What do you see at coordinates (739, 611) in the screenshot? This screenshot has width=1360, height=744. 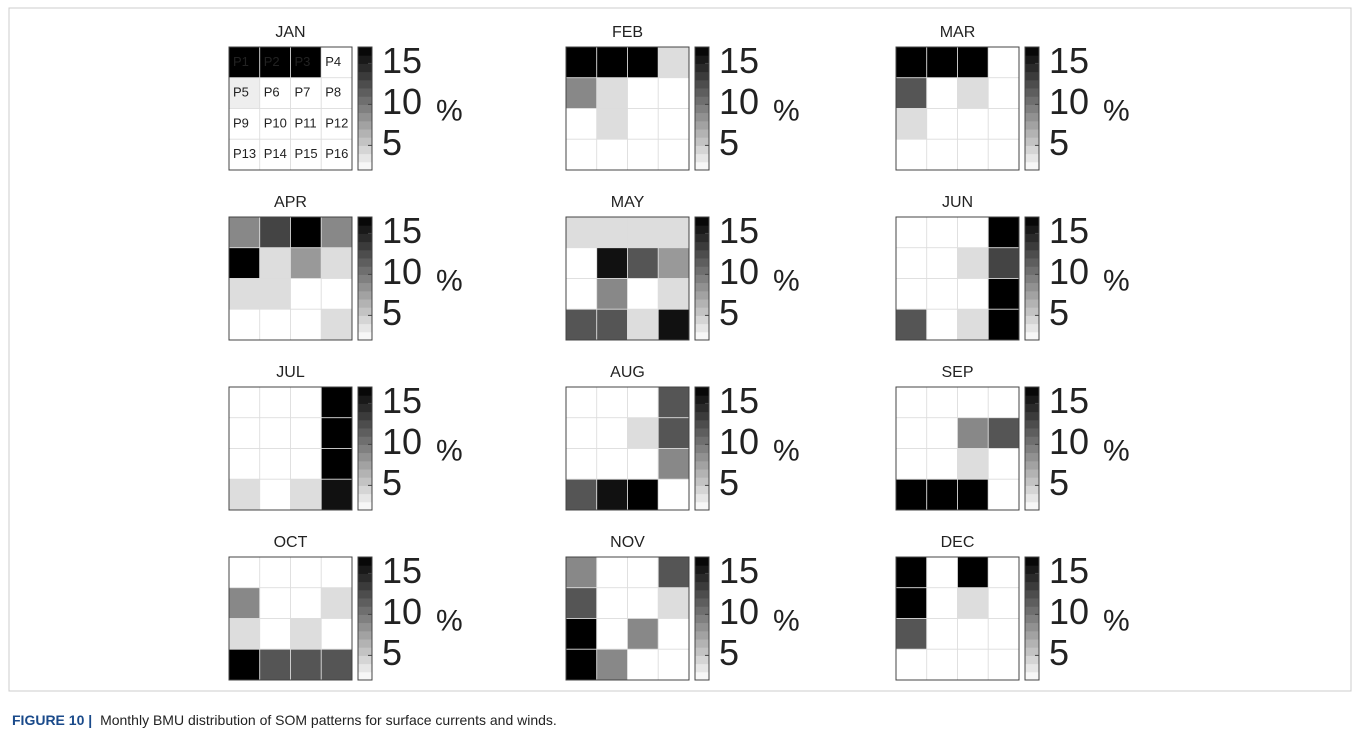 I see `colorbar-tick-label: 10` at bounding box center [739, 611].